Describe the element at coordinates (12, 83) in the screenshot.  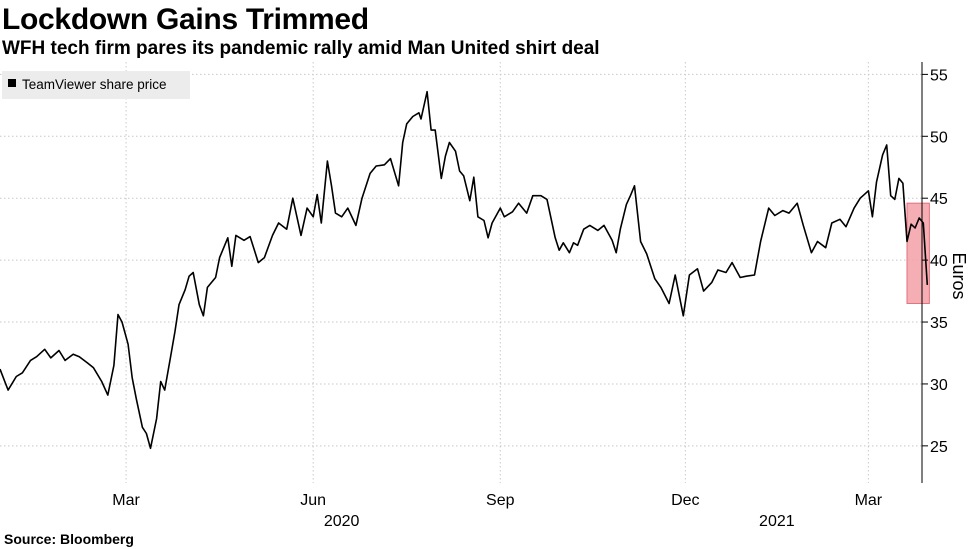
I see `legend-swatch` at that location.